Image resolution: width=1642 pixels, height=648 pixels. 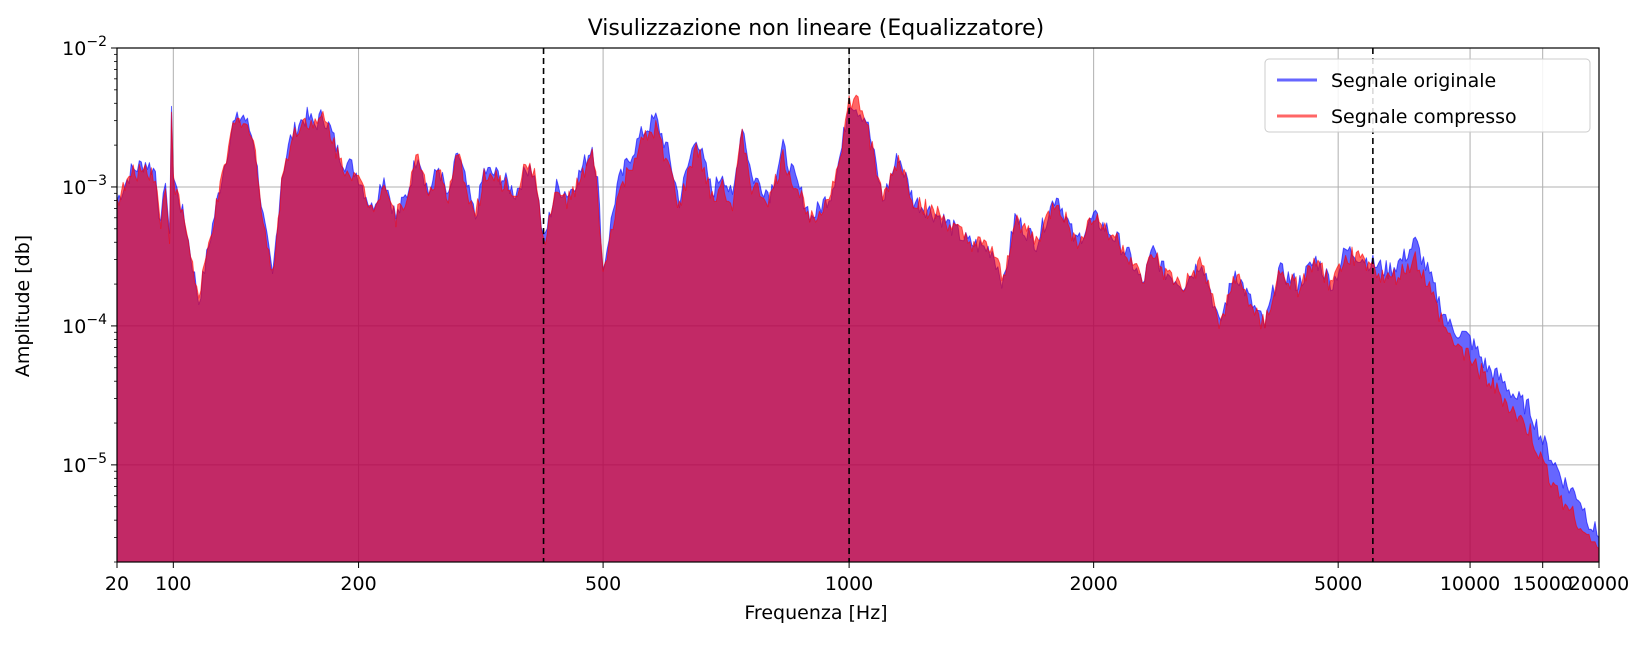 What do you see at coordinates (1093, 584) in the screenshot?
I see `x-tick-label: 2000` at bounding box center [1093, 584].